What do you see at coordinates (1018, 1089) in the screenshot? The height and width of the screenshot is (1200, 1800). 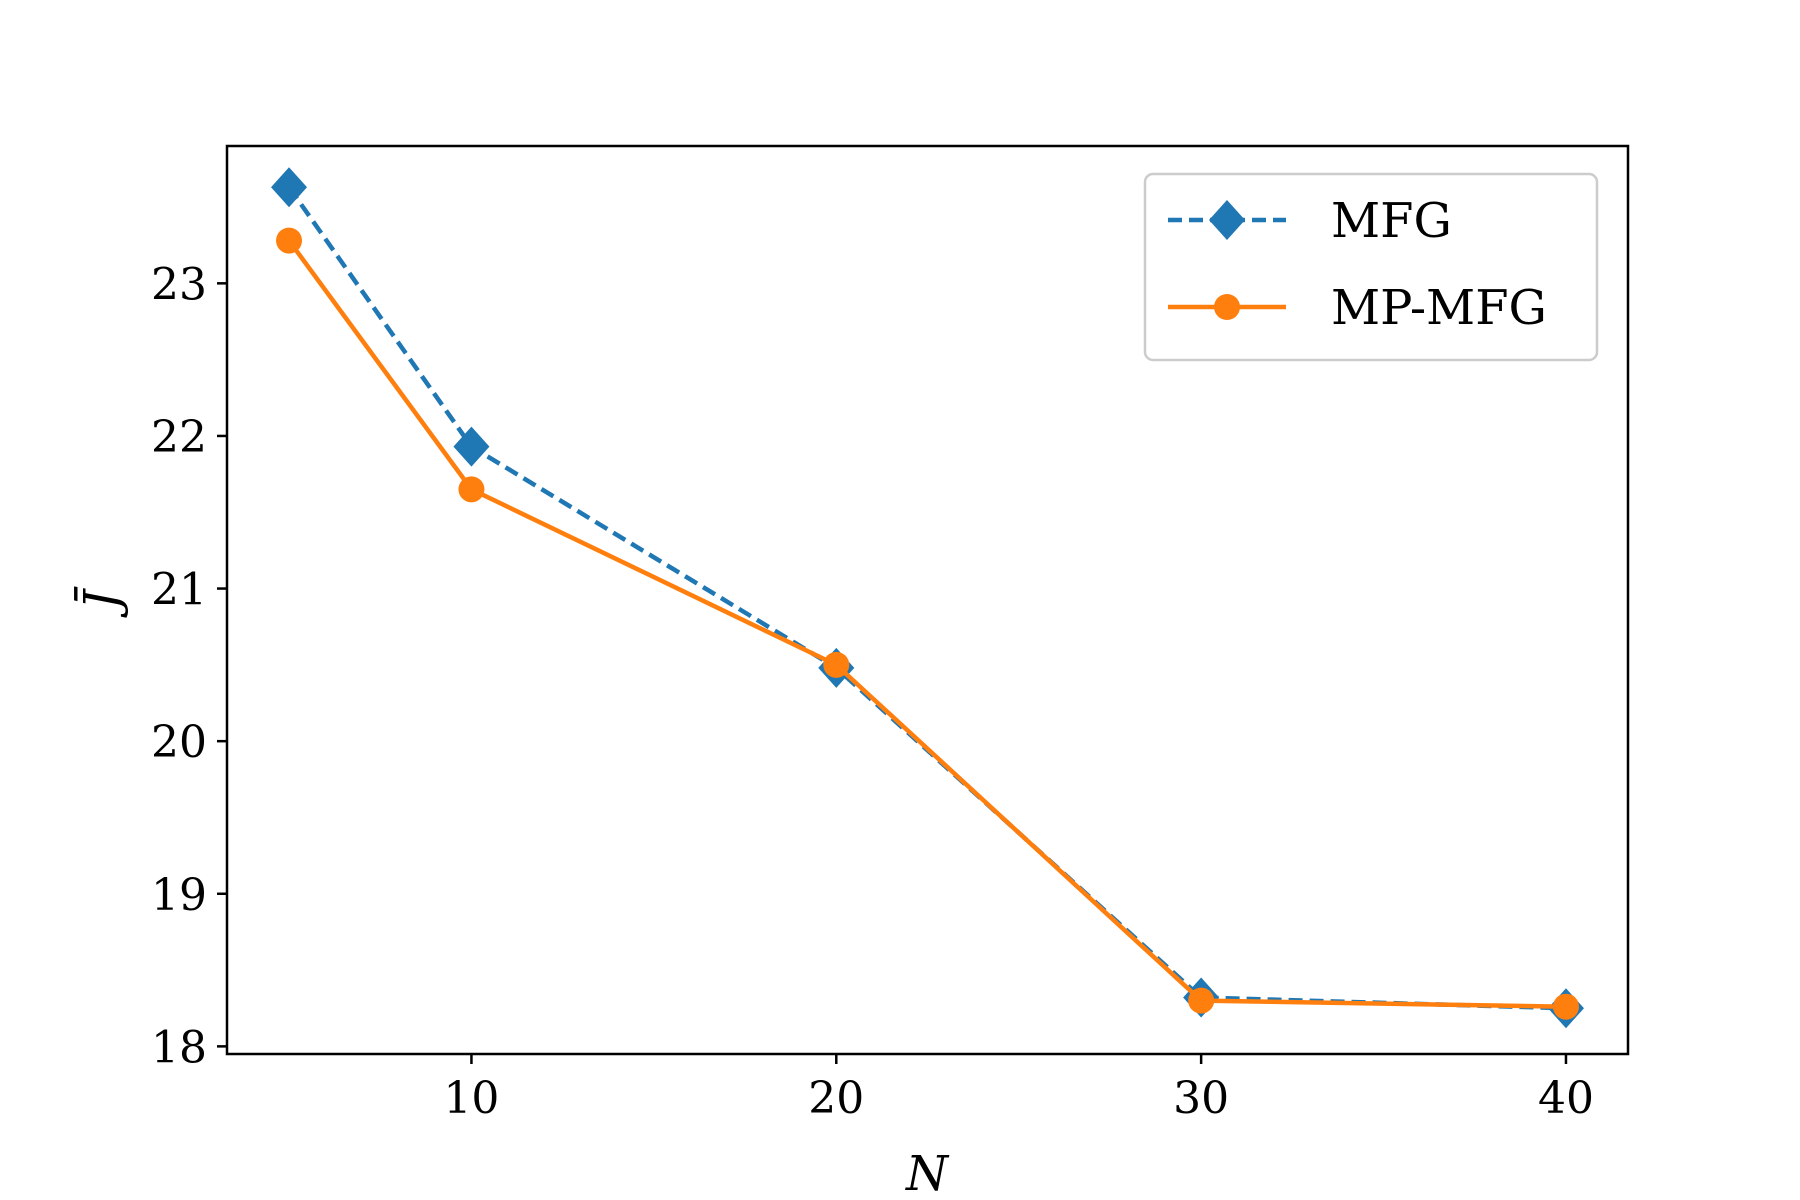 I see `x-axis-ticks: 10 20 30 40` at bounding box center [1018, 1089].